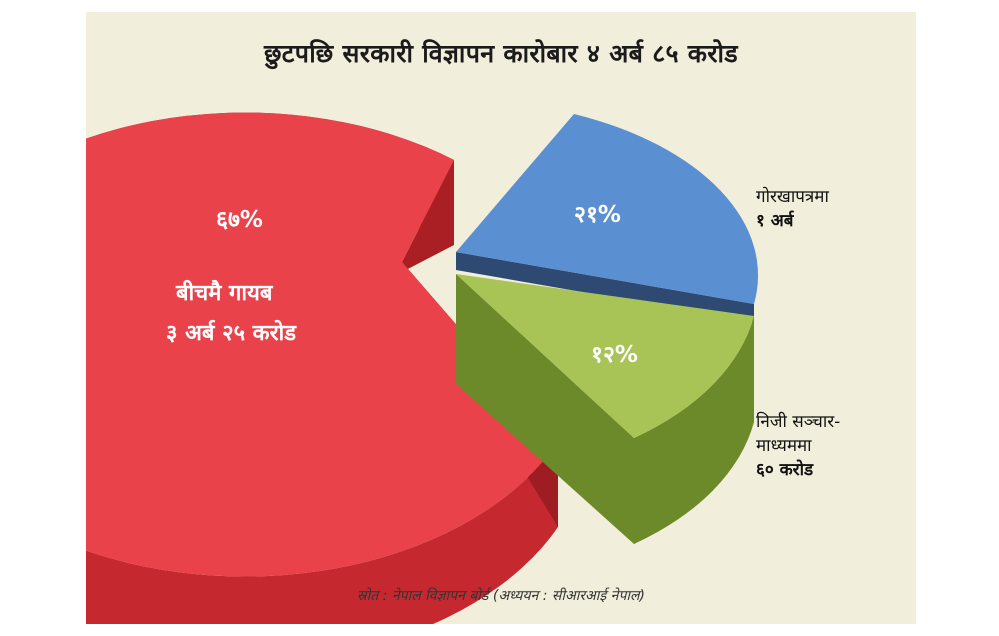 The height and width of the screenshot is (636, 999). I want to click on slice-amount-2: ६० करोड, so click(785, 470).